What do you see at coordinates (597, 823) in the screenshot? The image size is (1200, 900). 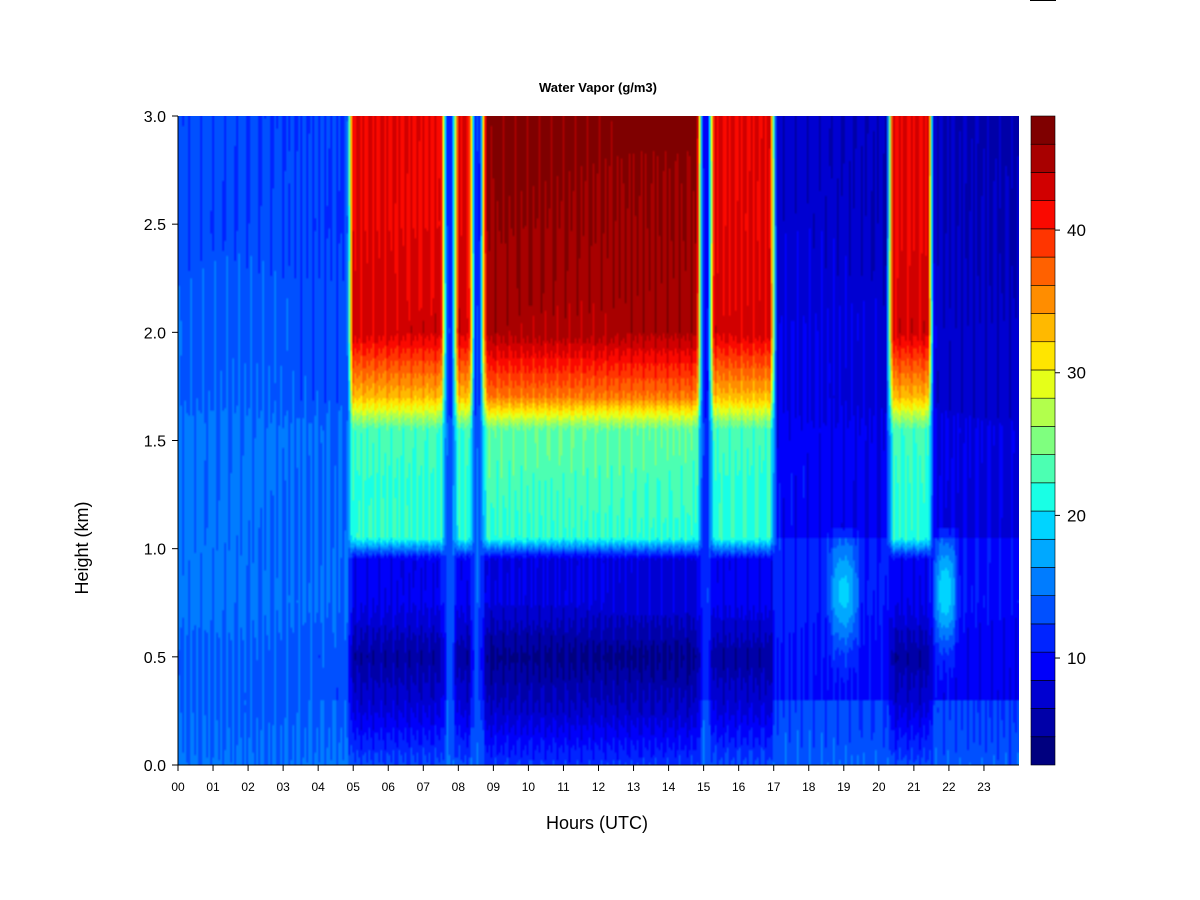 I see `x-axis-label: Hours (UTC)` at bounding box center [597, 823].